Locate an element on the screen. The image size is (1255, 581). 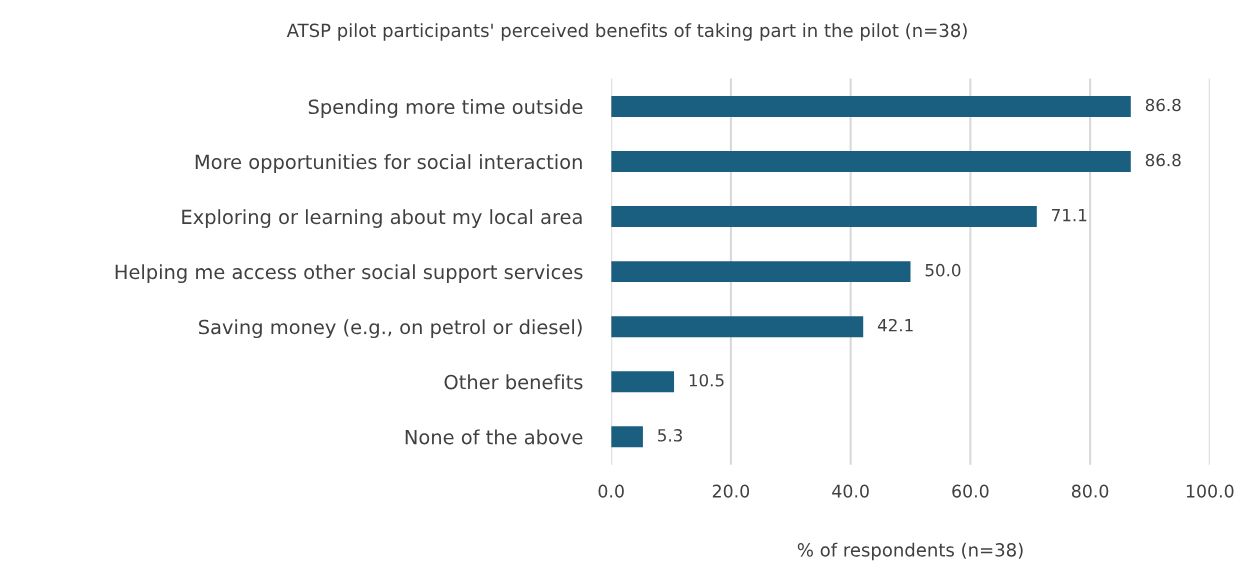
y-tick-label: Spending more time outside is located at coordinates (445, 108).